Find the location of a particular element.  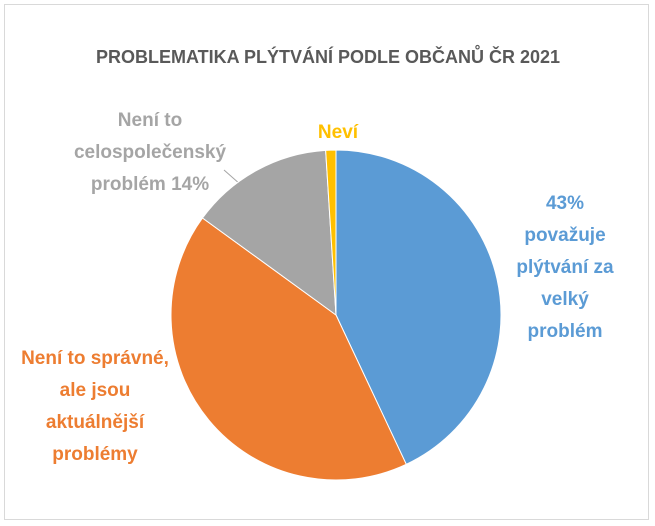

slice-label: Není to celospolečenský problém 14% is located at coordinates (150, 152).